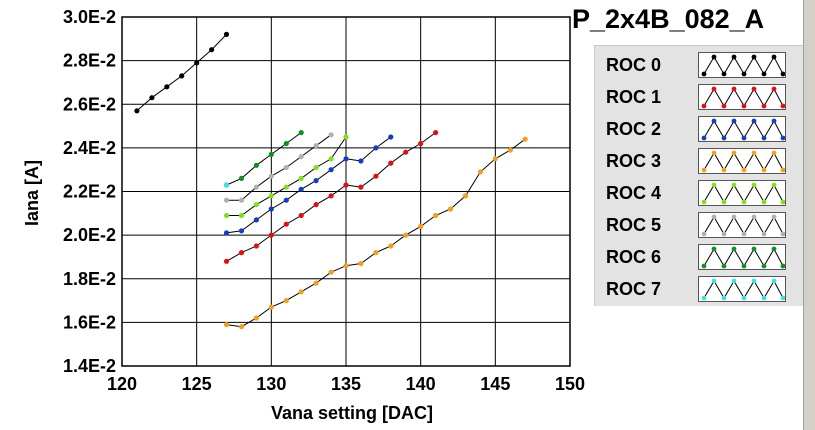 The image size is (815, 430). Describe the element at coordinates (495, 384) in the screenshot. I see `x-tick-label: 145` at that location.